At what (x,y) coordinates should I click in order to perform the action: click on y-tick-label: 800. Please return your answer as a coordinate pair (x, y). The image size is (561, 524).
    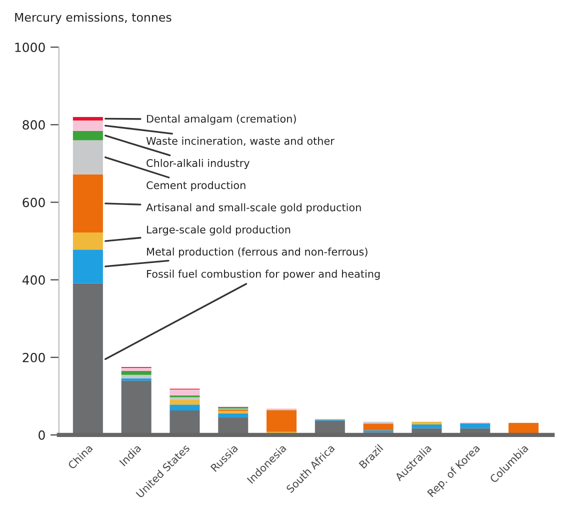
    Looking at the image, I should click on (33, 125).